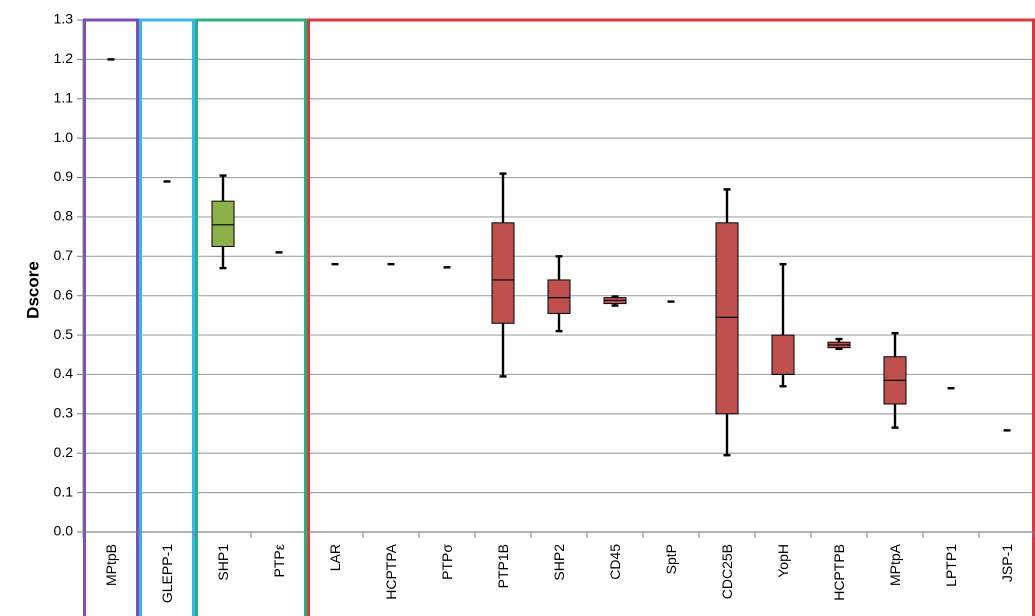 This screenshot has height=616, width=1035. What do you see at coordinates (64, 373) in the screenshot?
I see `y-tick-label: 0.4` at bounding box center [64, 373].